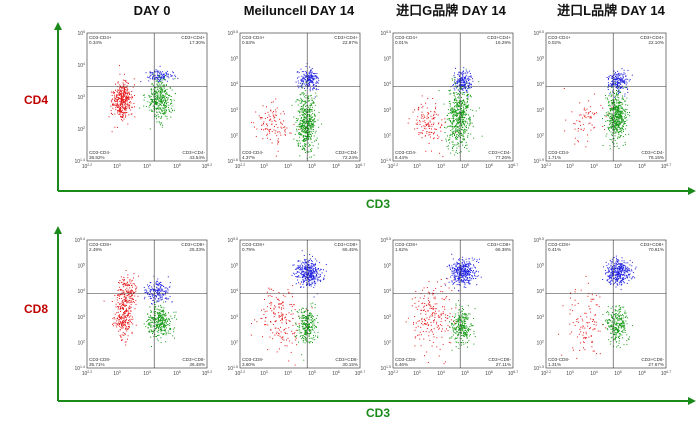 This screenshot has width=700, height=423. What do you see at coordinates (538, 161) in the screenshot?
I see `y-tick-label: 101.9` at bounding box center [538, 161].